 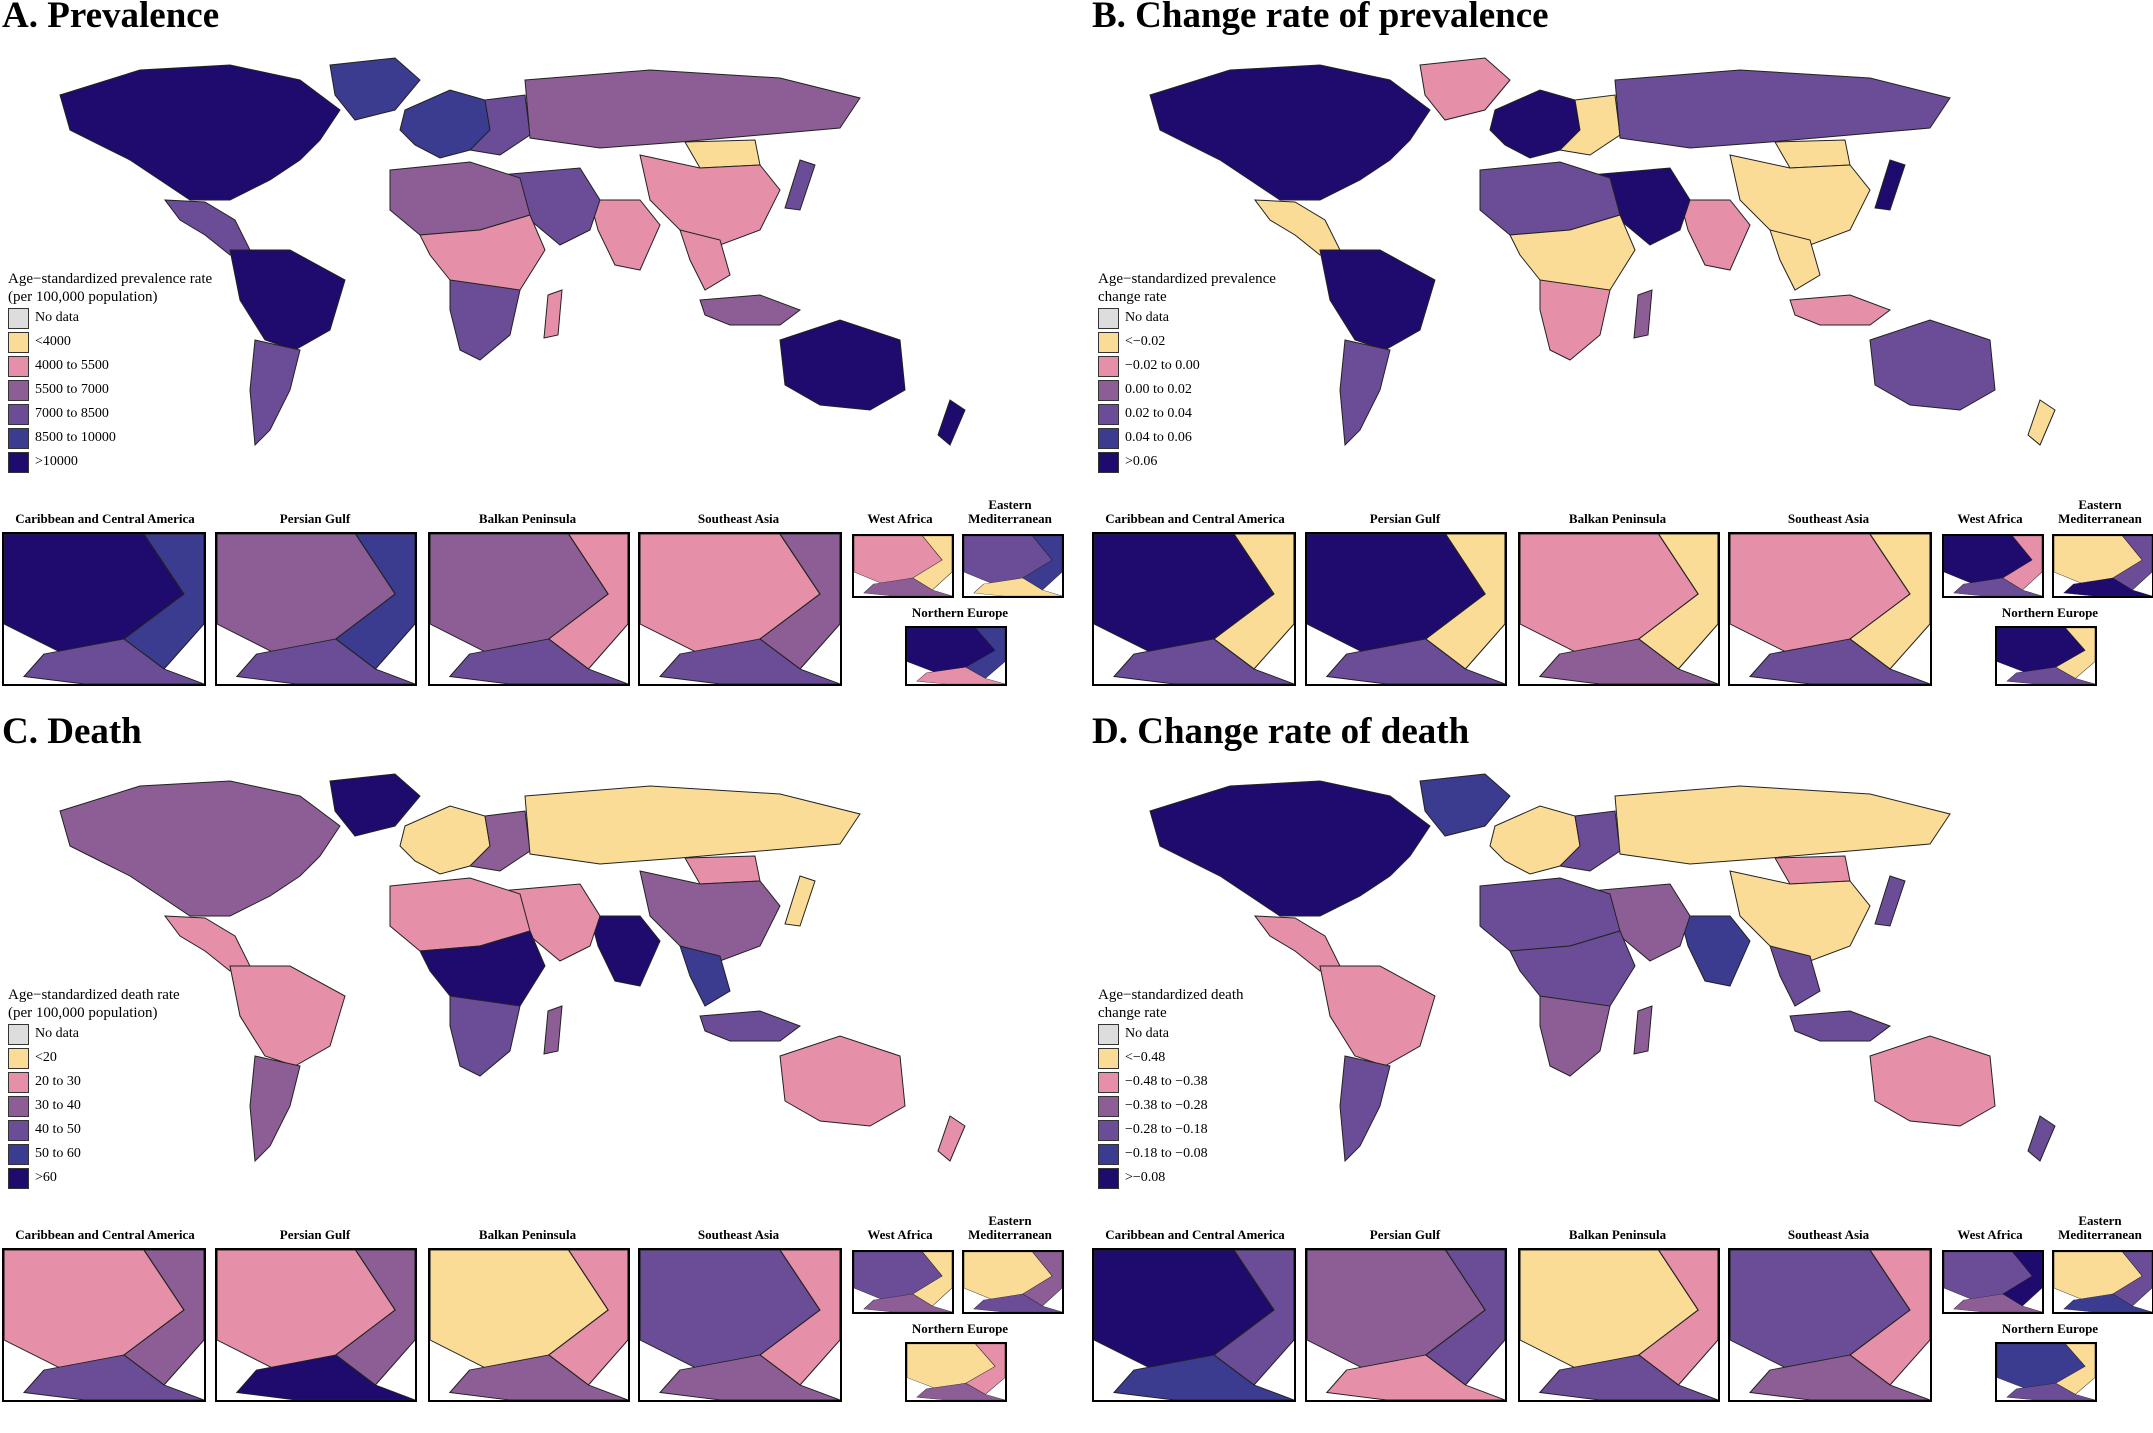 What do you see at coordinates (1141, 461) in the screenshot?
I see `legend-label: >0.06` at bounding box center [1141, 461].